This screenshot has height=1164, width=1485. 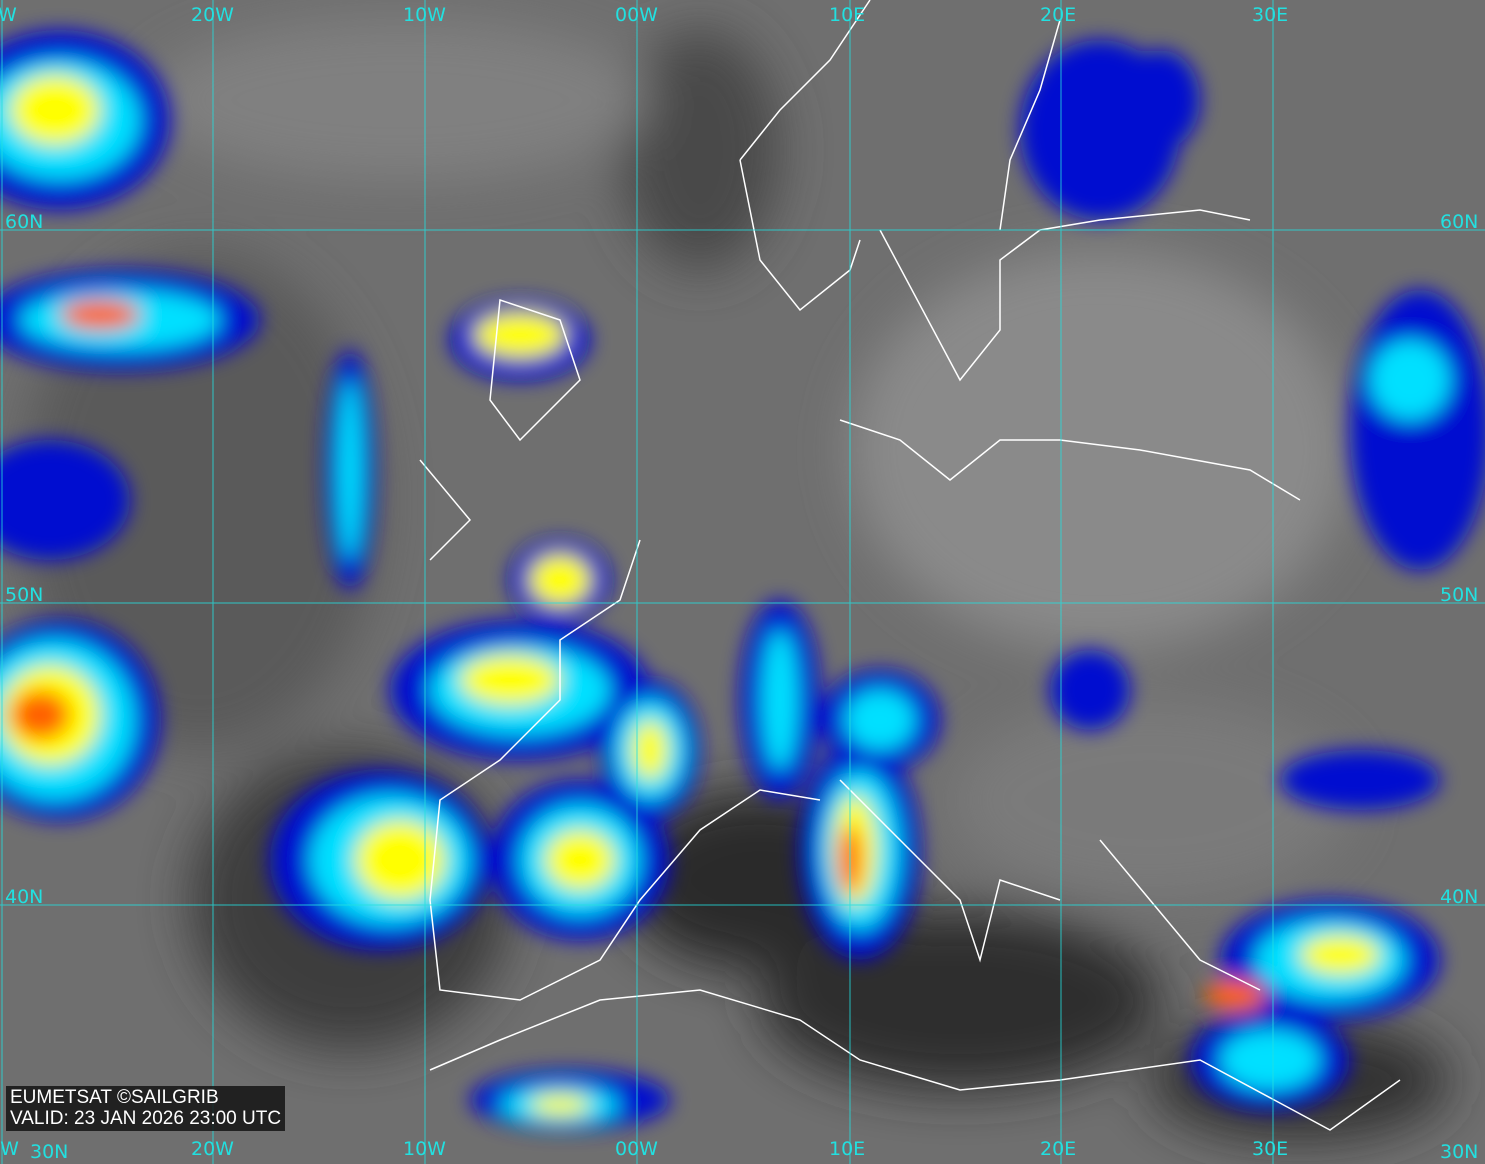 I want to click on lon-label-bottom: 20W, so click(x=212, y=1149).